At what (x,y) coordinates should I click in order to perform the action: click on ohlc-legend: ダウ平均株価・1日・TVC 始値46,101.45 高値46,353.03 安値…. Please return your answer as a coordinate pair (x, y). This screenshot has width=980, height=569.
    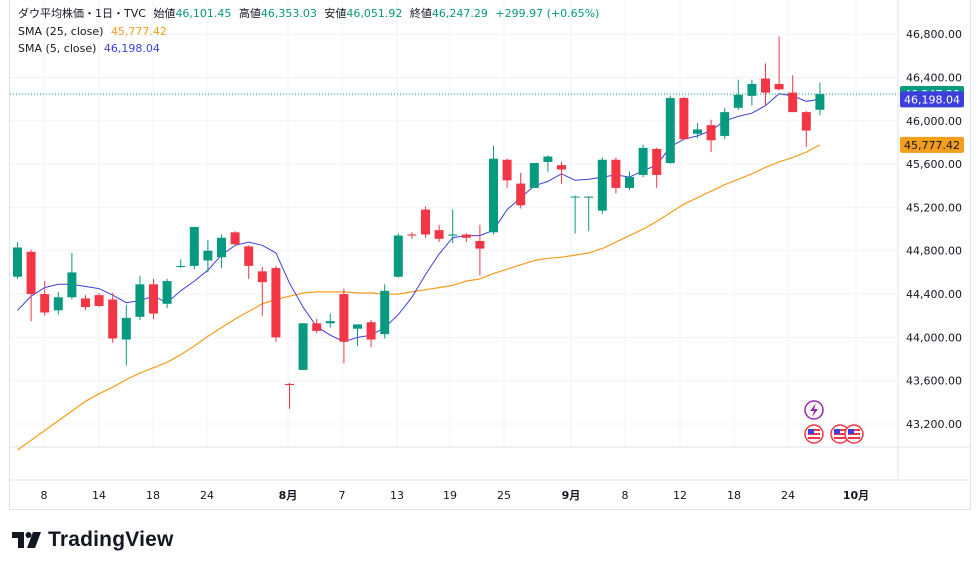
    Looking at the image, I should click on (310, 14).